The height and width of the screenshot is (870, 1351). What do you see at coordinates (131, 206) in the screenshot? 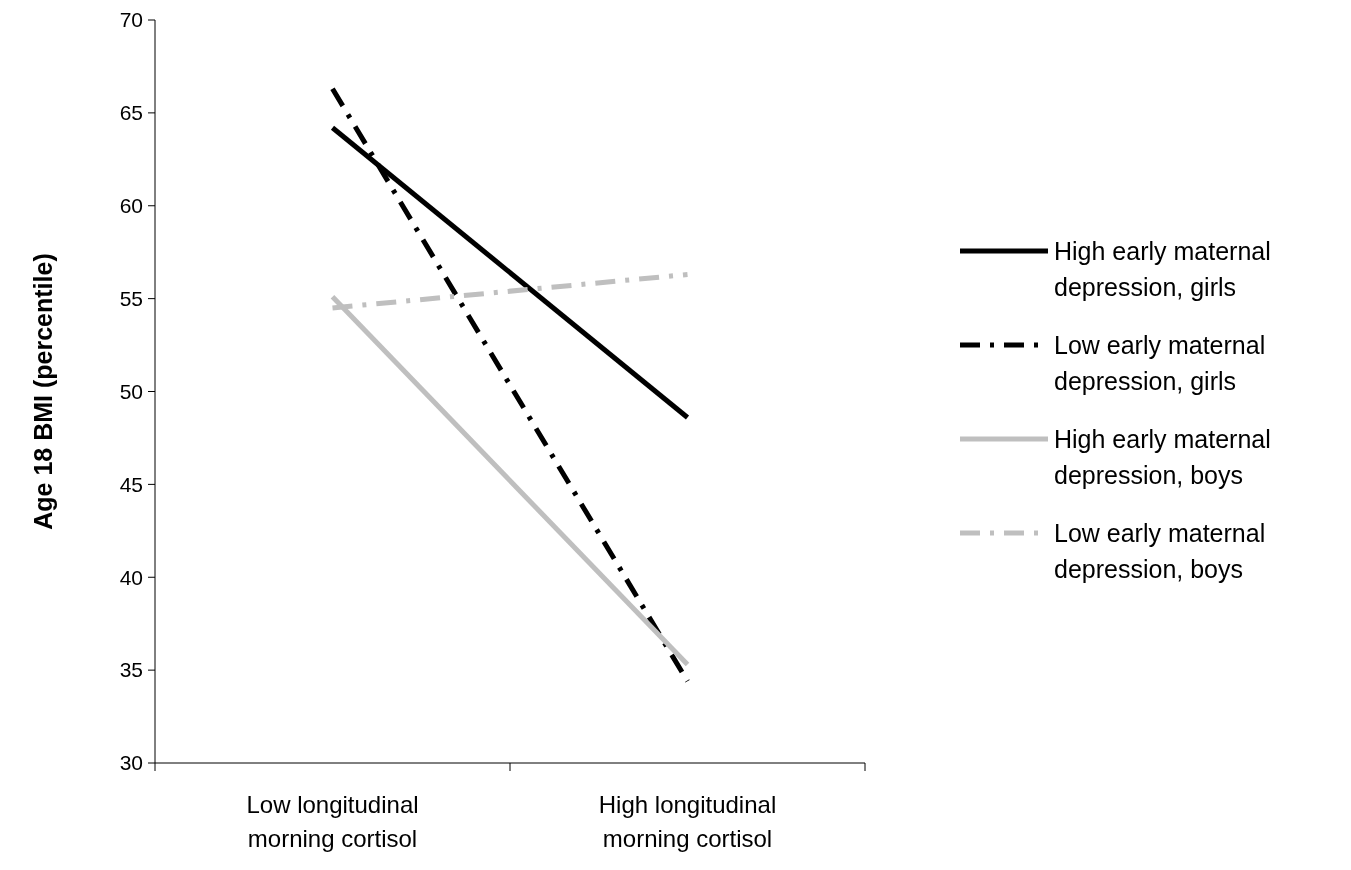
I see `y-tick-label: 60` at bounding box center [131, 206].